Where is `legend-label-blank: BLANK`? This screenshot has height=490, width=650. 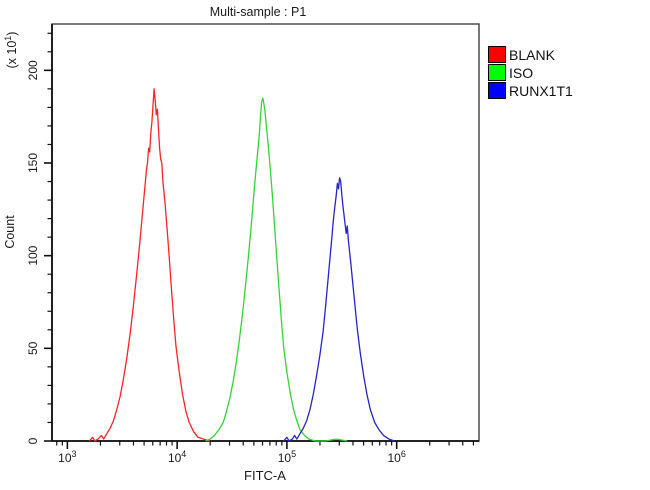 legend-label-blank: BLANK is located at coordinates (532, 54).